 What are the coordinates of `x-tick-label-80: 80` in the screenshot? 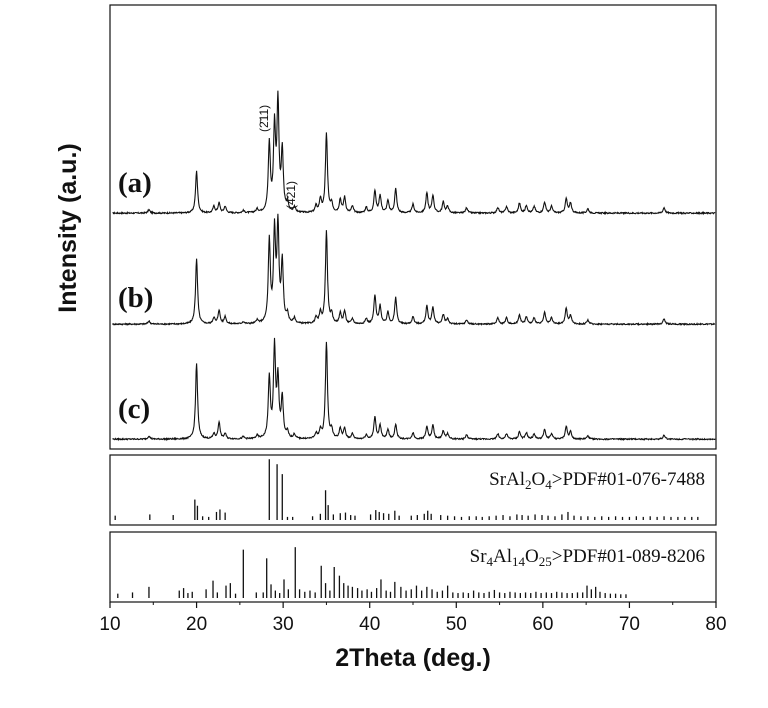 It's located at (715, 624).